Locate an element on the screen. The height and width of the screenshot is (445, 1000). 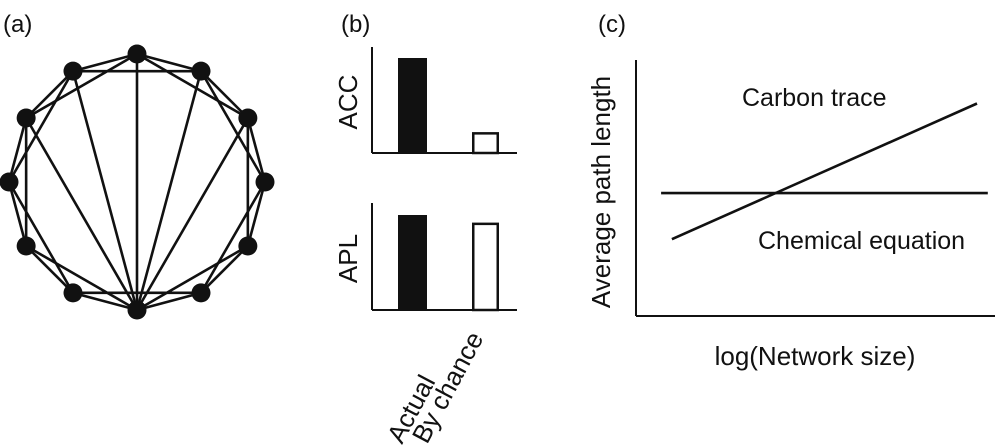
panel-a-label: (a) is located at coordinates (17, 24).